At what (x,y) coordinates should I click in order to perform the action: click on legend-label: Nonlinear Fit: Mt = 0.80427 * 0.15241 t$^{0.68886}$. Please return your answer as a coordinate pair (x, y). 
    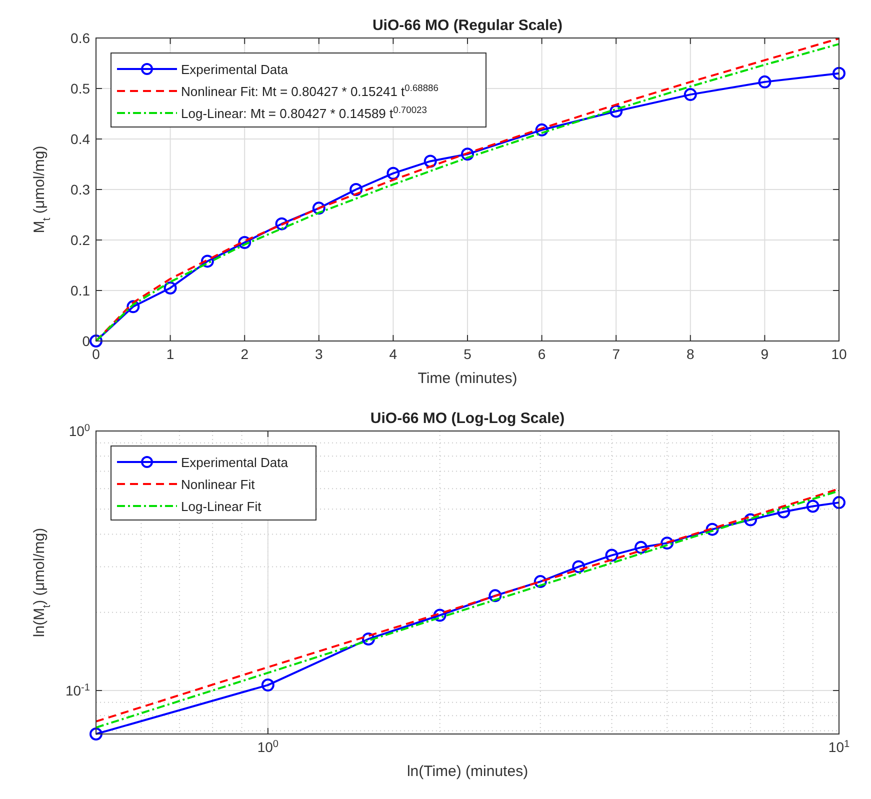
    Looking at the image, I should click on (309, 91).